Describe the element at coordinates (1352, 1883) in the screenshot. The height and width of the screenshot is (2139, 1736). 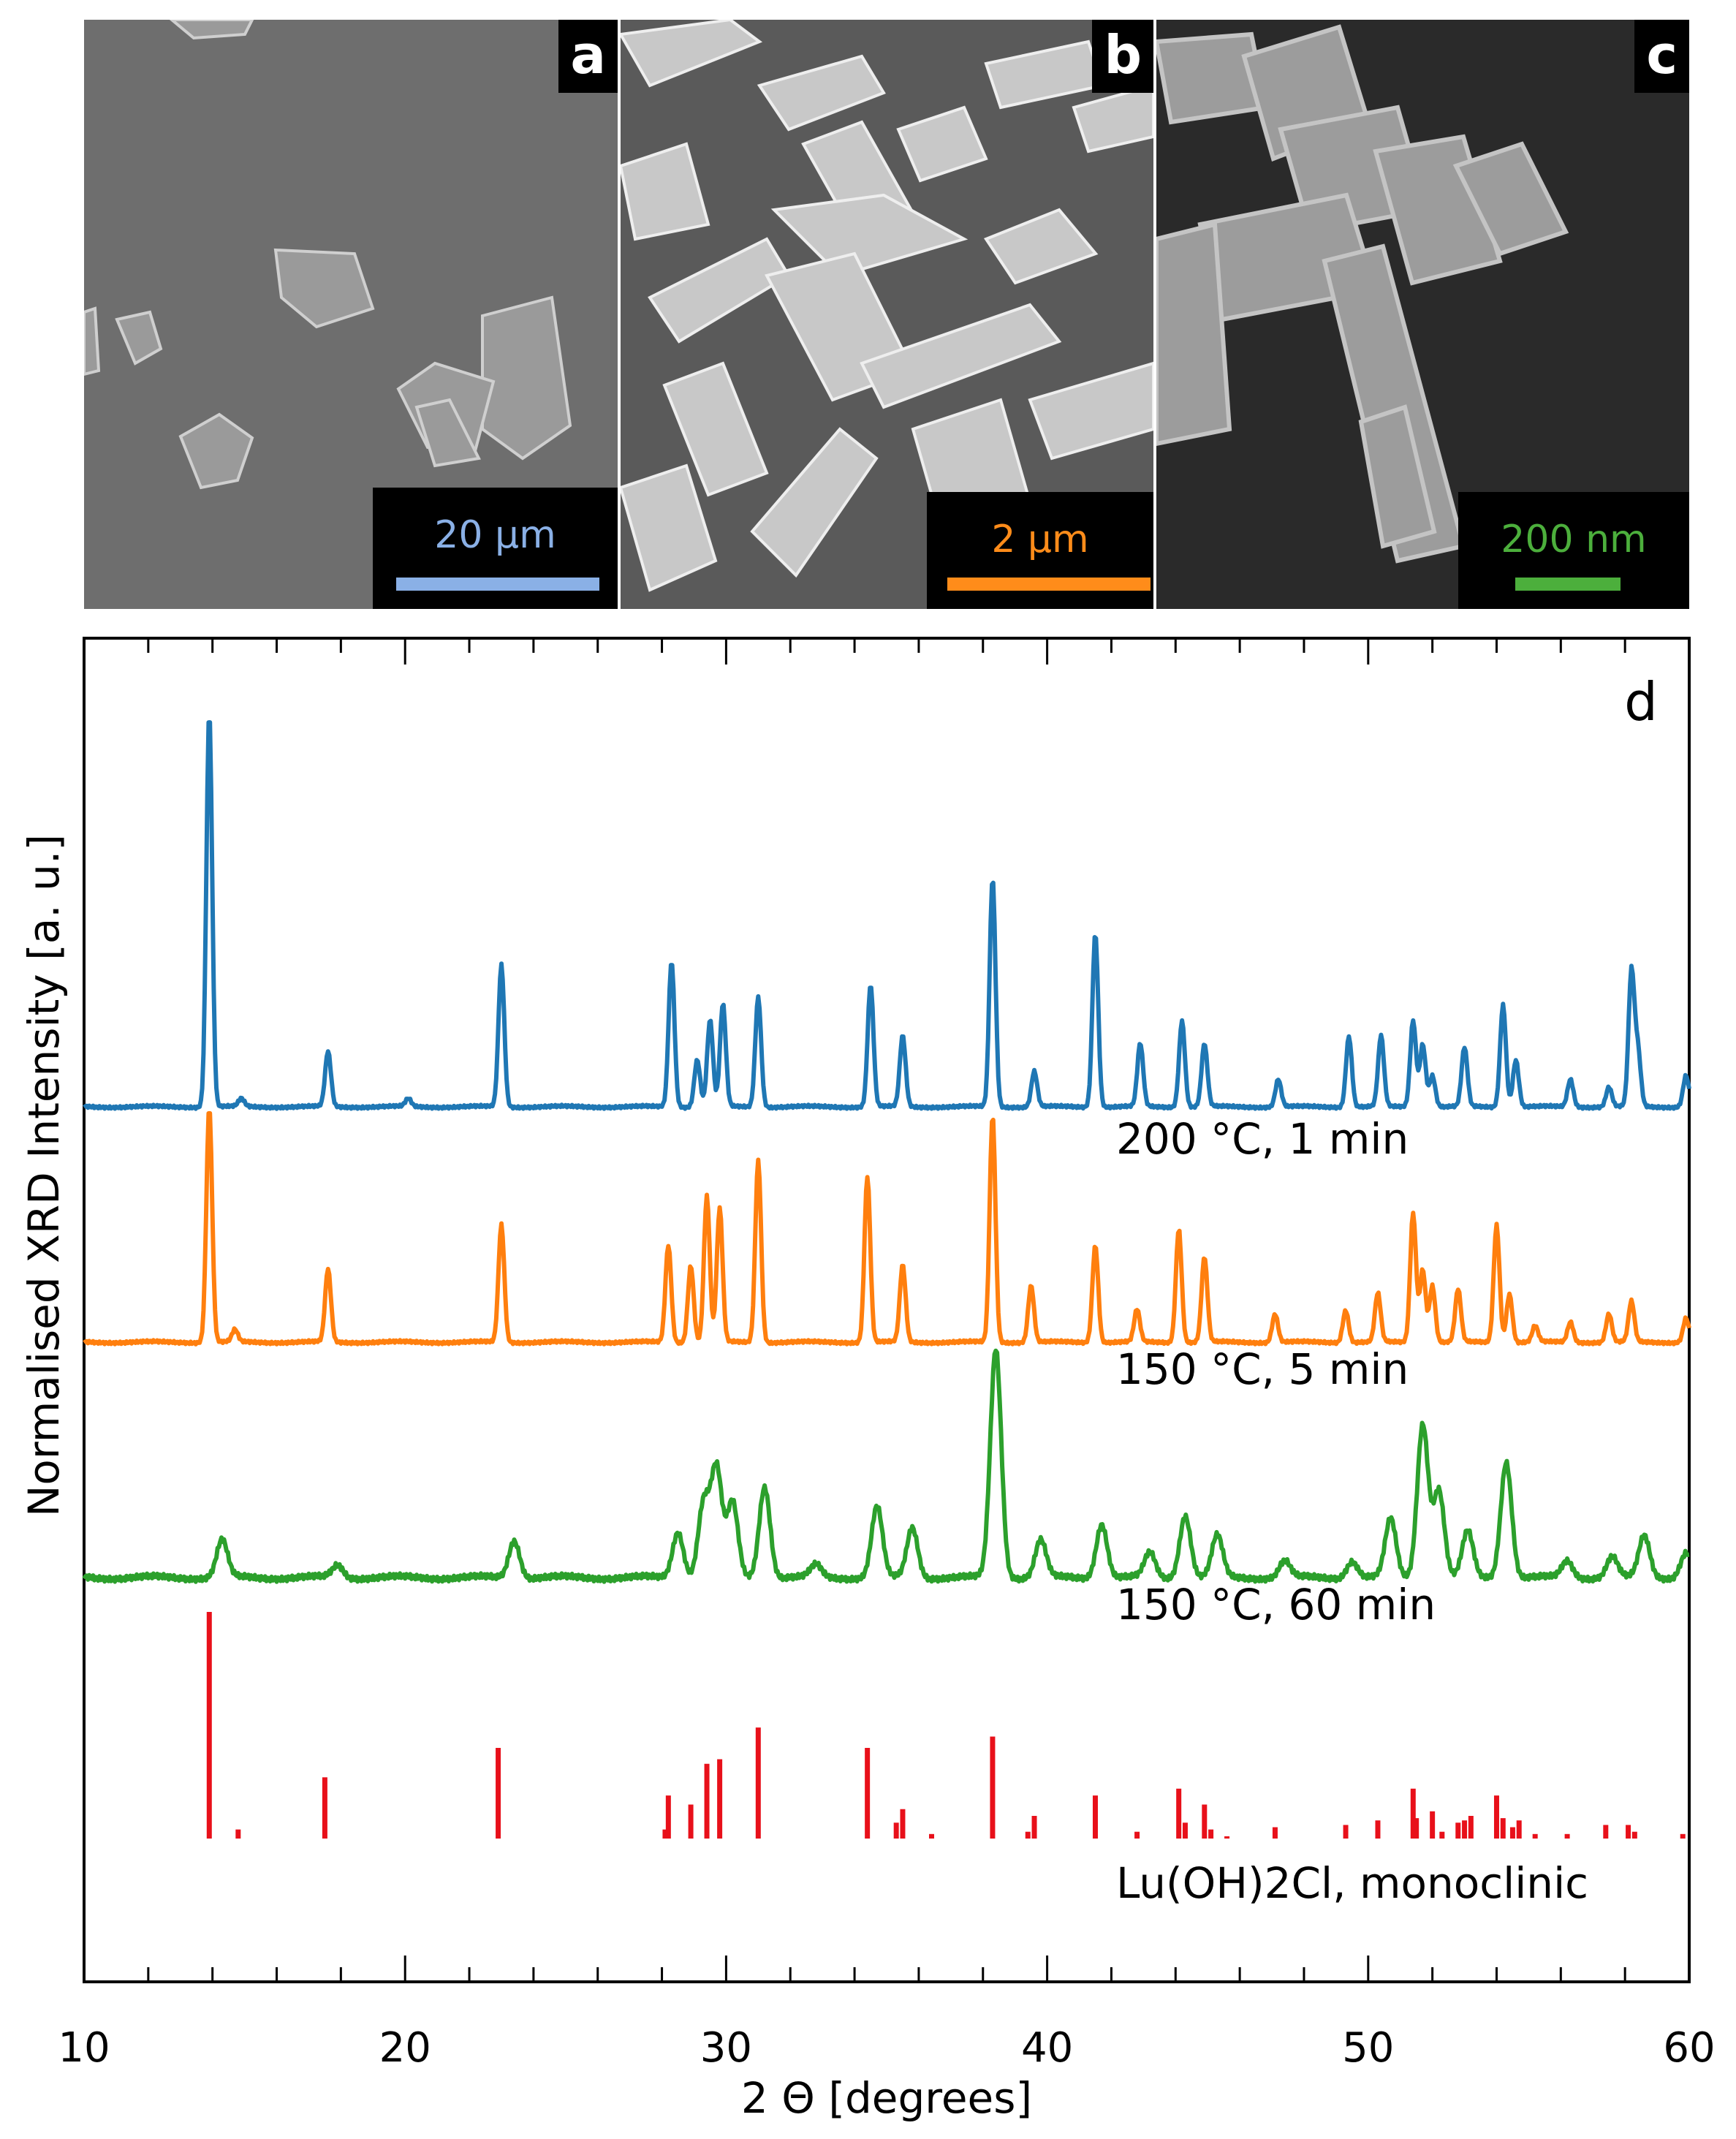
I see `series-label: Lu(OH)2Cl, monoclinic` at that location.